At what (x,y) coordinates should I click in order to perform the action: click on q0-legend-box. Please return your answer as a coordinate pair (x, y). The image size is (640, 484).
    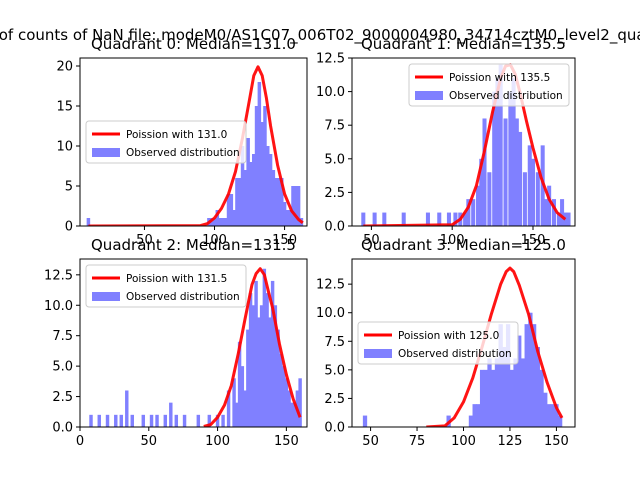
    Looking at the image, I should click on (166, 142).